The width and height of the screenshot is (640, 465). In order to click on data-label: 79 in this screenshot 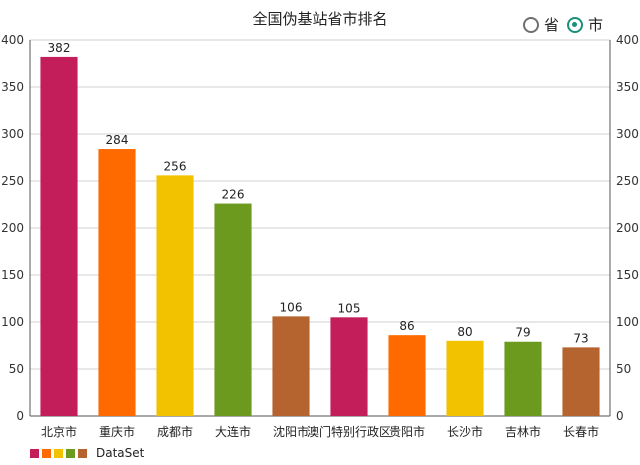, I will do `click(522, 333)`.